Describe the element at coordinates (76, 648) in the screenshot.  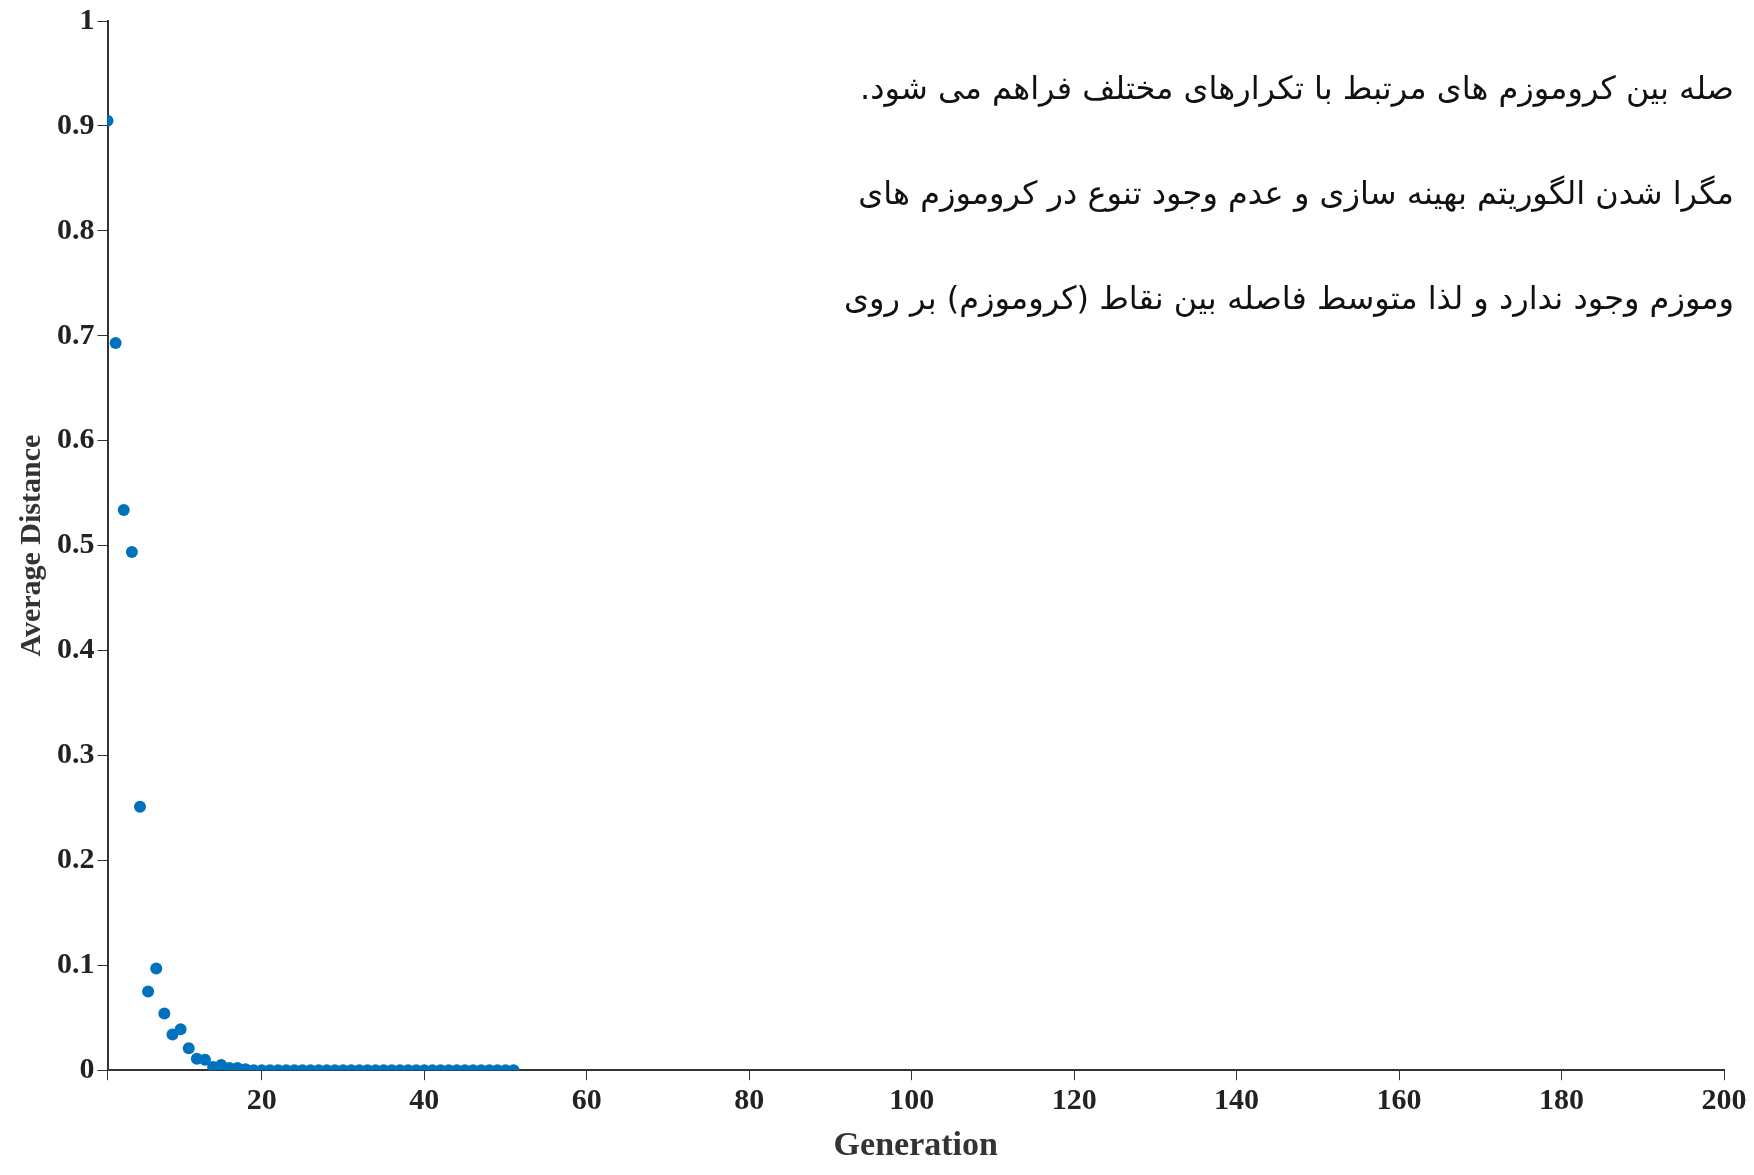
I see `y-tick-label: 0.4` at that location.